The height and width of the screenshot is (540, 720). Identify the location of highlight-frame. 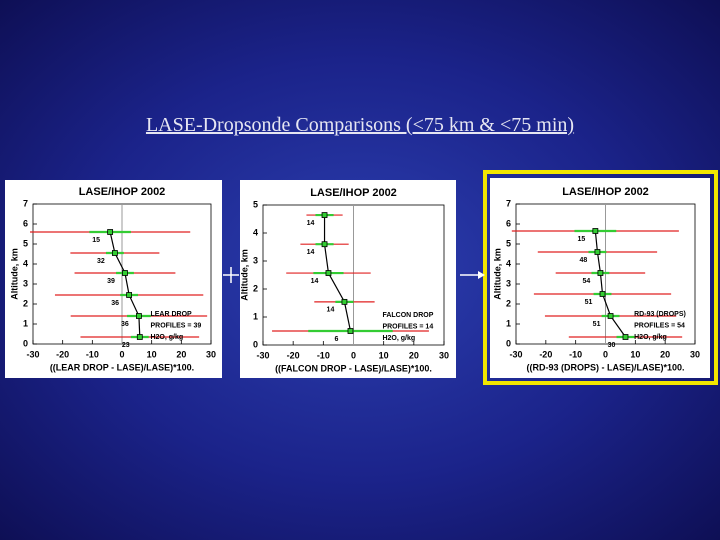
(600, 277).